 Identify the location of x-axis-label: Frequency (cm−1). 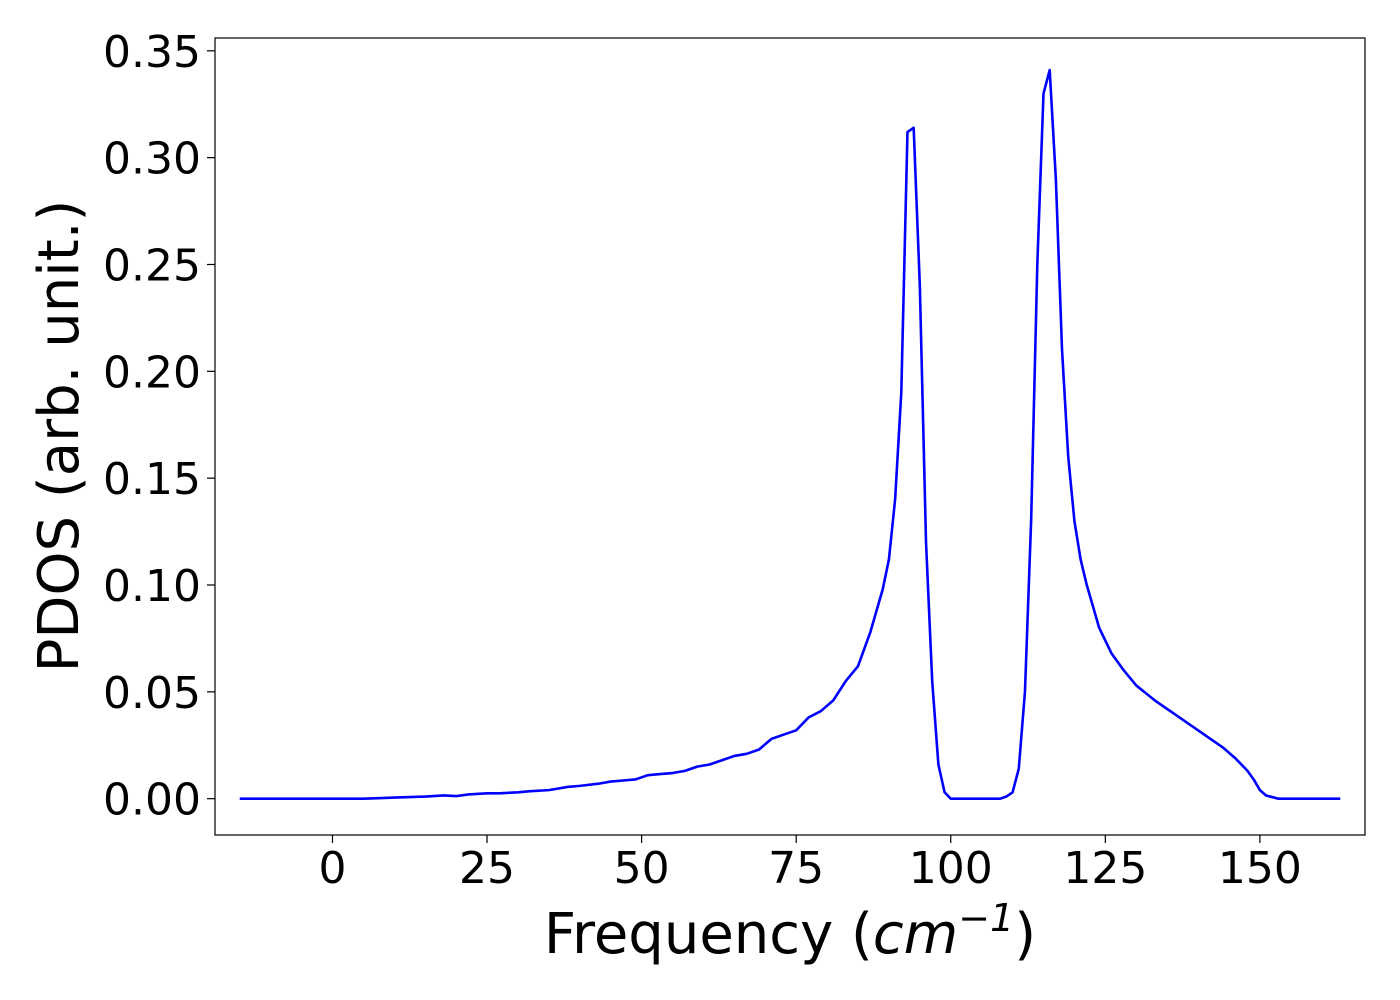
(790, 931).